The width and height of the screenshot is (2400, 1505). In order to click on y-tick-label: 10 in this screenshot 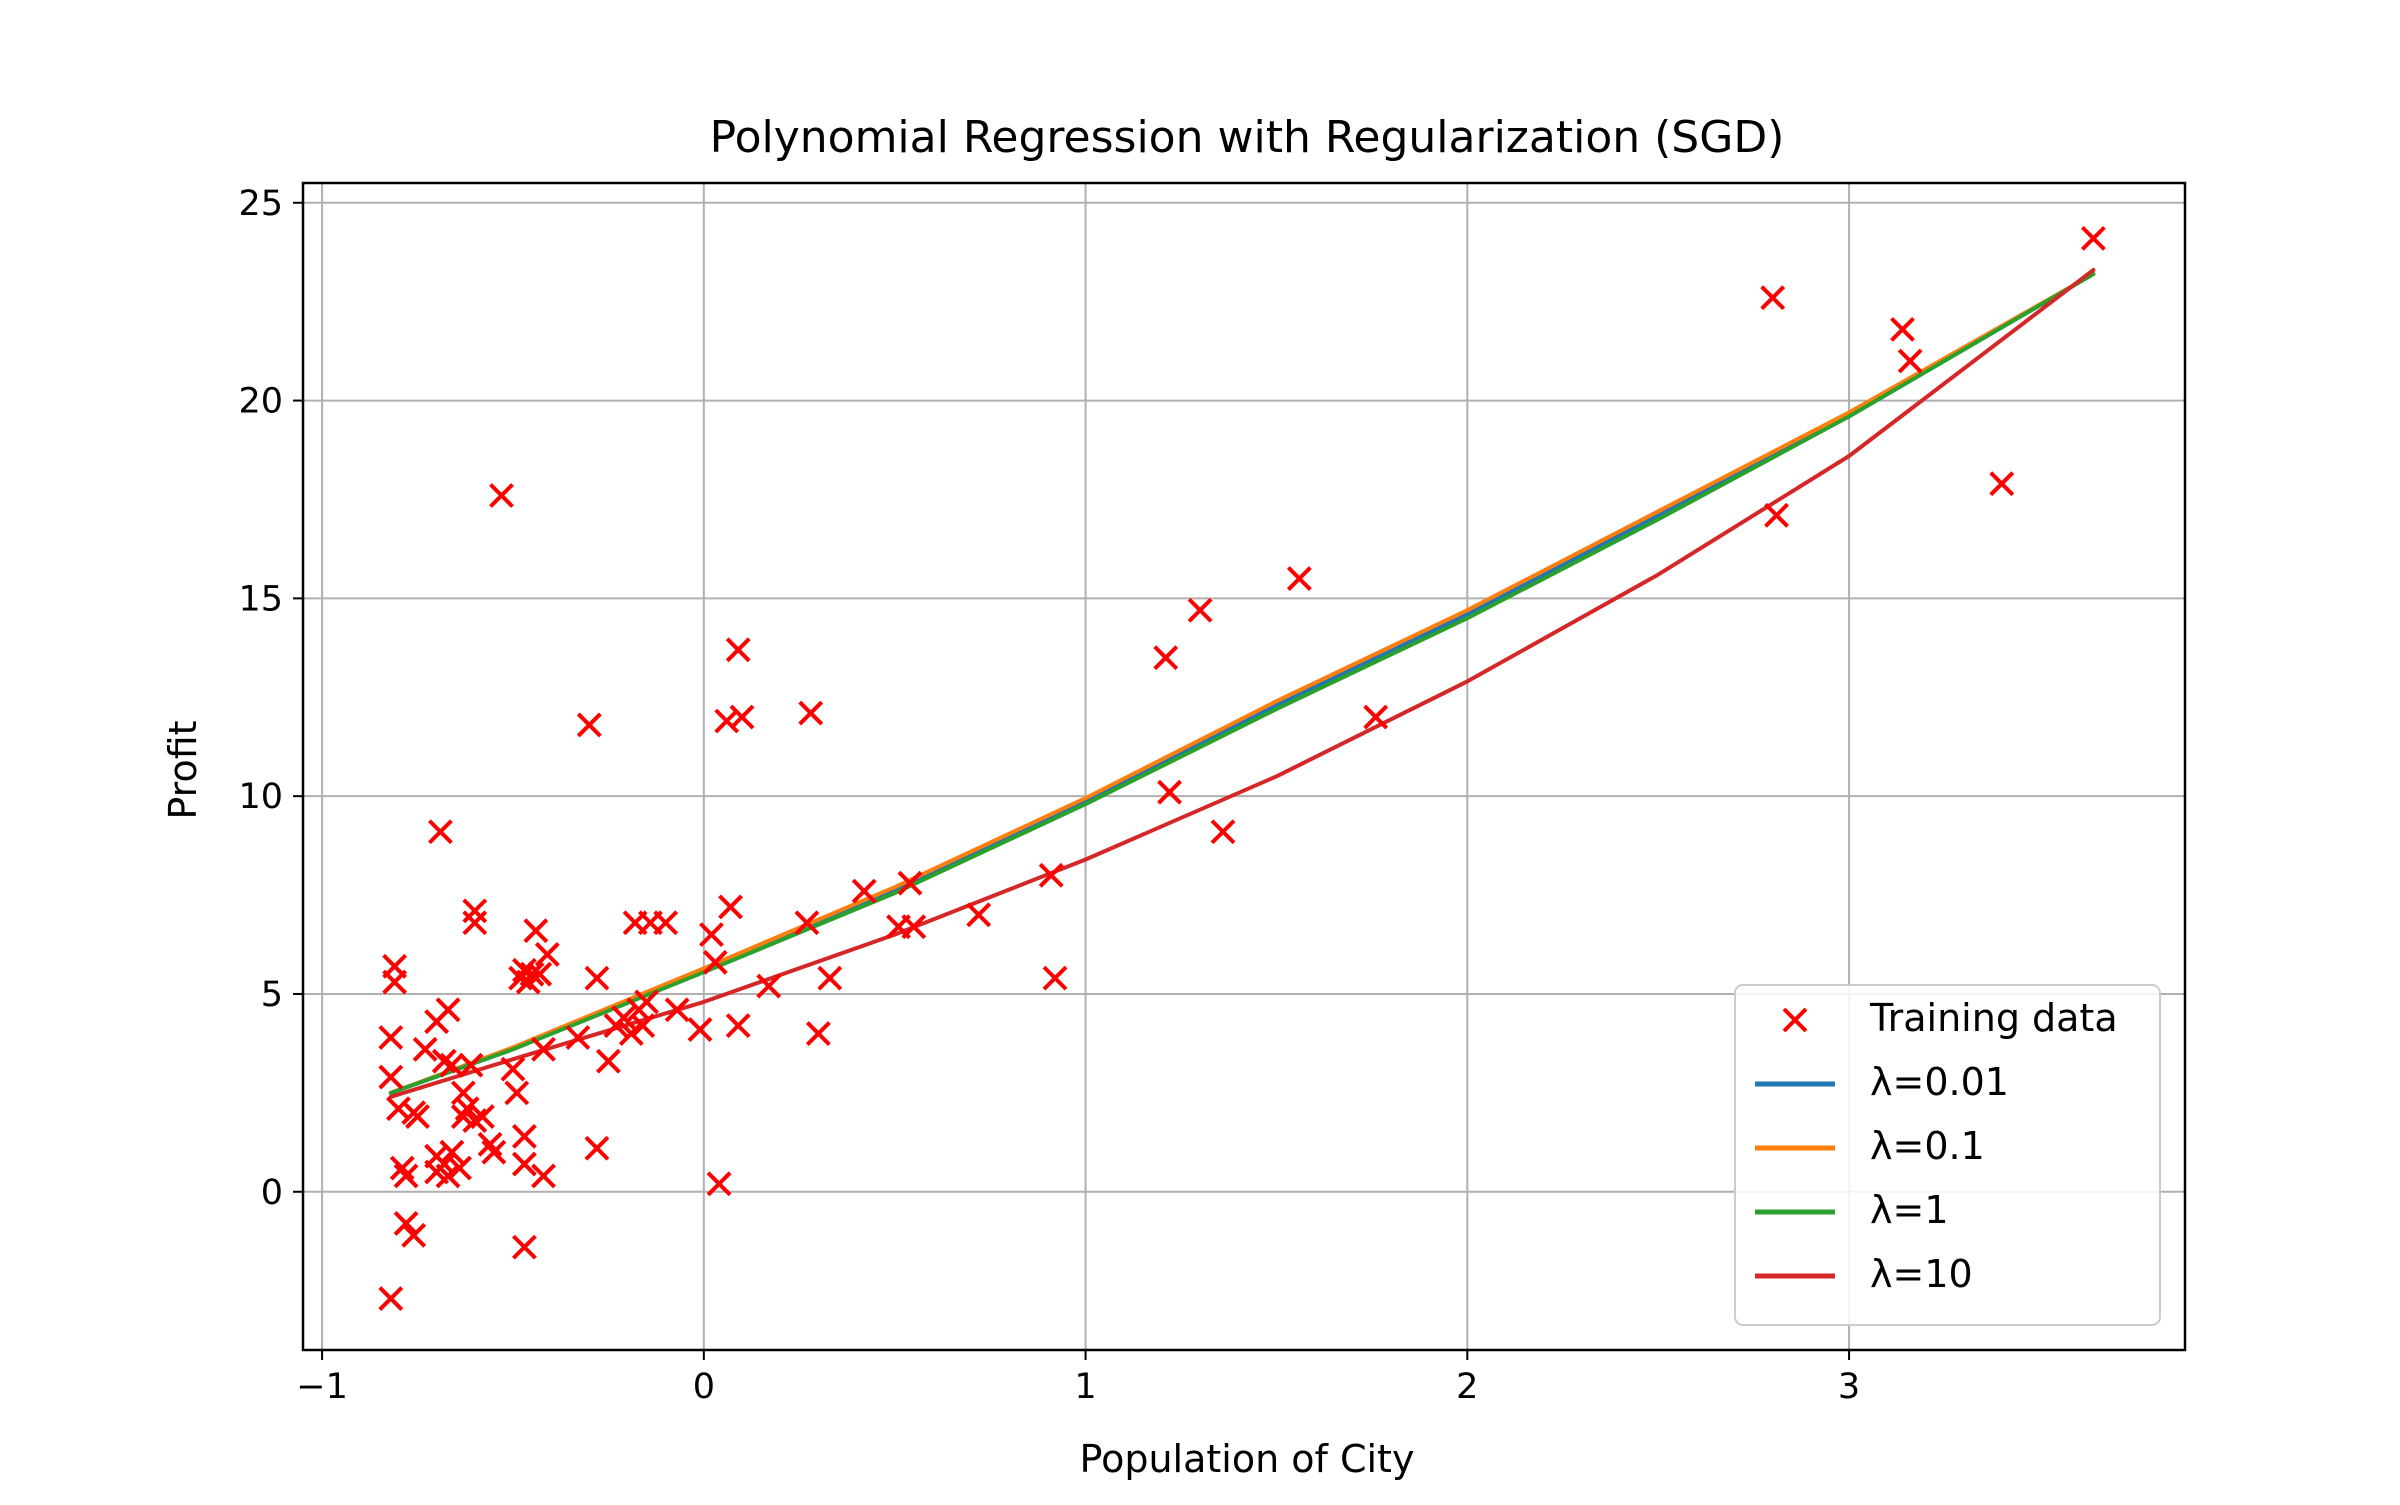, I will do `click(260, 797)`.